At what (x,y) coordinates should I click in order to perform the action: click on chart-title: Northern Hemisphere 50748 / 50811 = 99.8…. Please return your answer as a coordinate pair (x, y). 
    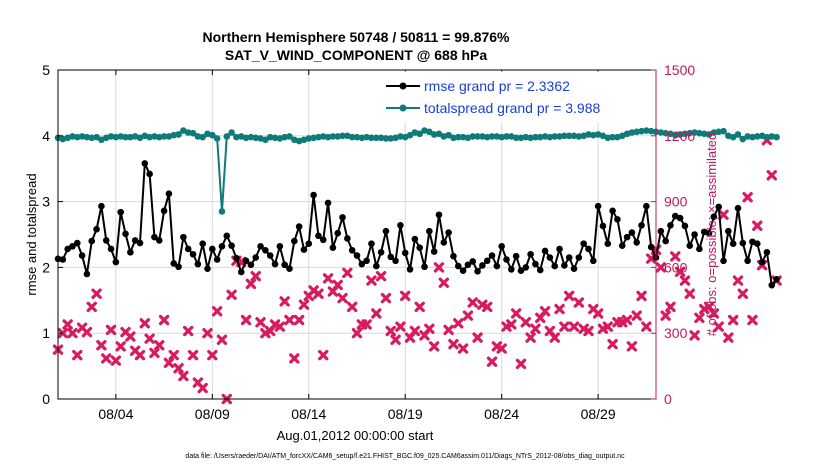
    Looking at the image, I should click on (356, 37).